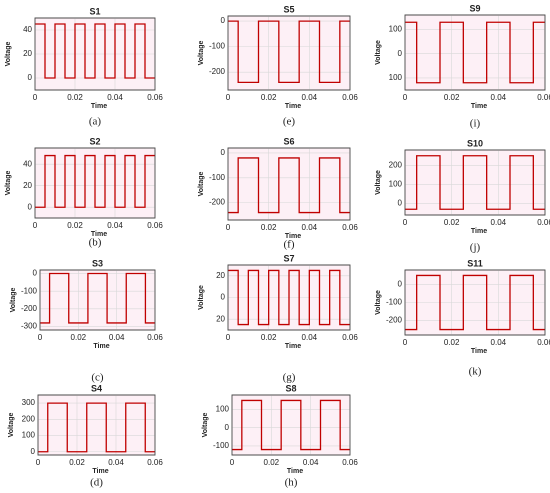 Image resolution: width=550 pixels, height=493 pixels. Describe the element at coordinates (289, 245) in the screenshot. I see `caption: (f)` at that location.